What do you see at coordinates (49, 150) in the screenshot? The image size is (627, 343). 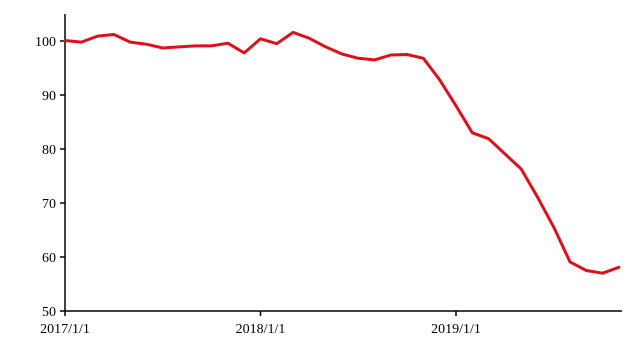 I see `y-tick-label: 80` at bounding box center [49, 150].